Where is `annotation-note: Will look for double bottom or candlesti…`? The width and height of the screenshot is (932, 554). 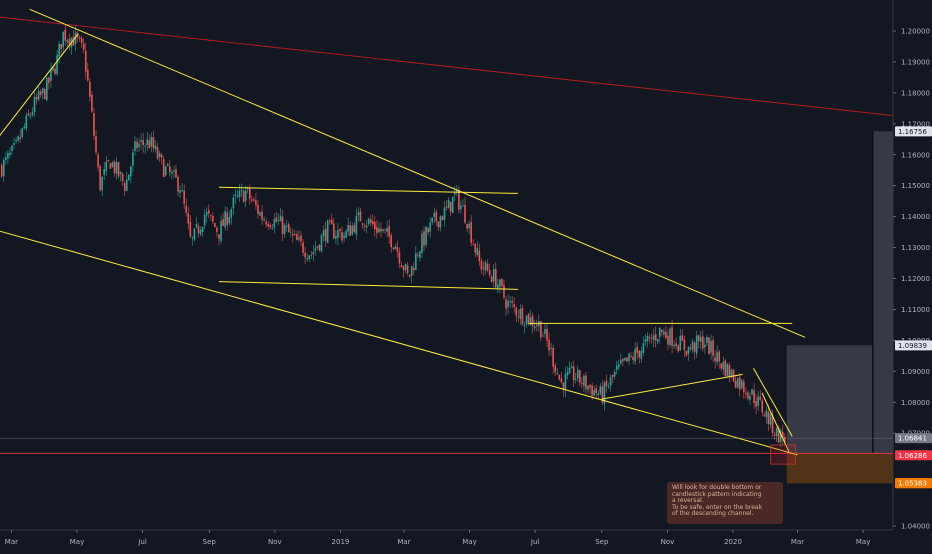
annotation-note: Will look for double bottom or candlesti… is located at coordinates (725, 503).